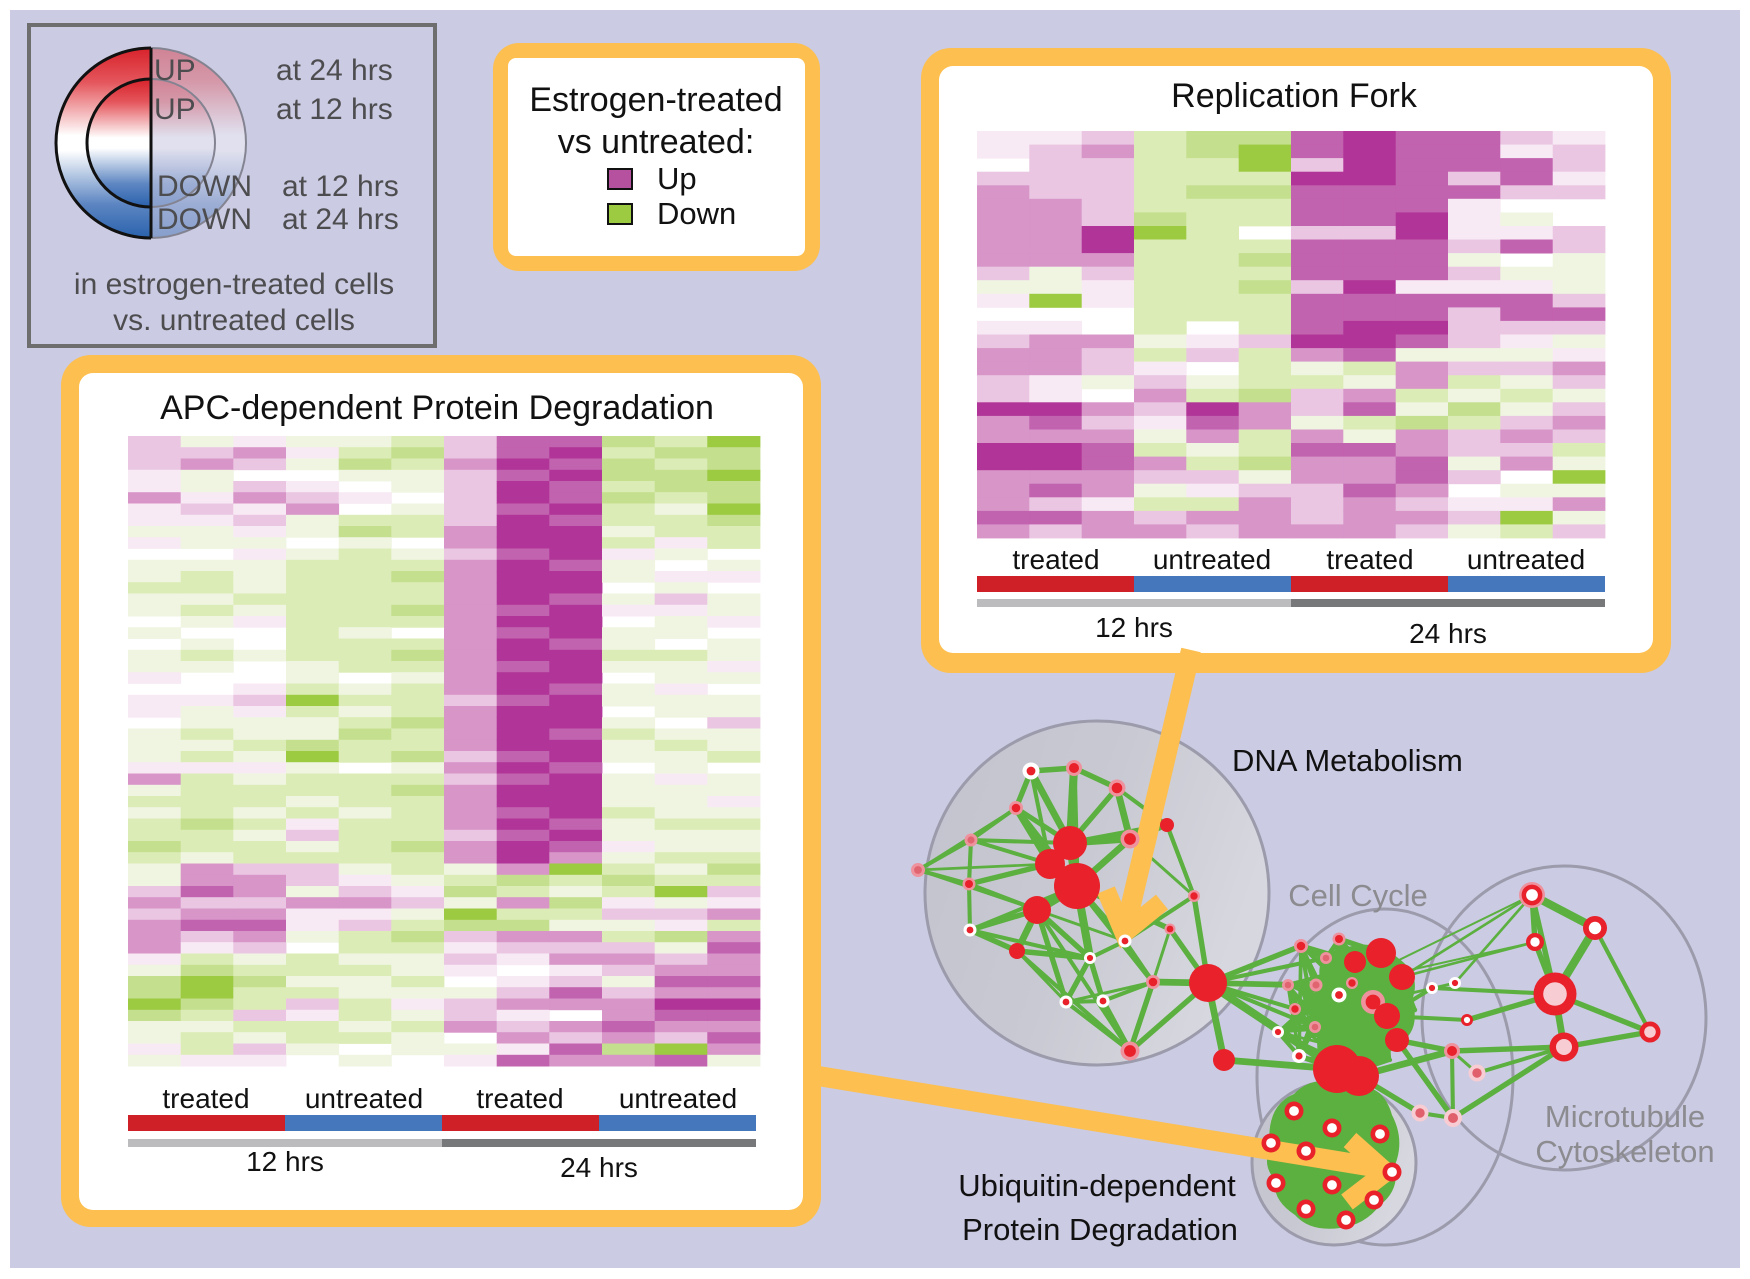 The height and width of the screenshot is (1279, 1750). Describe the element at coordinates (1624, 1151) in the screenshot. I see `svg-text: Cytoskeleton` at that location.